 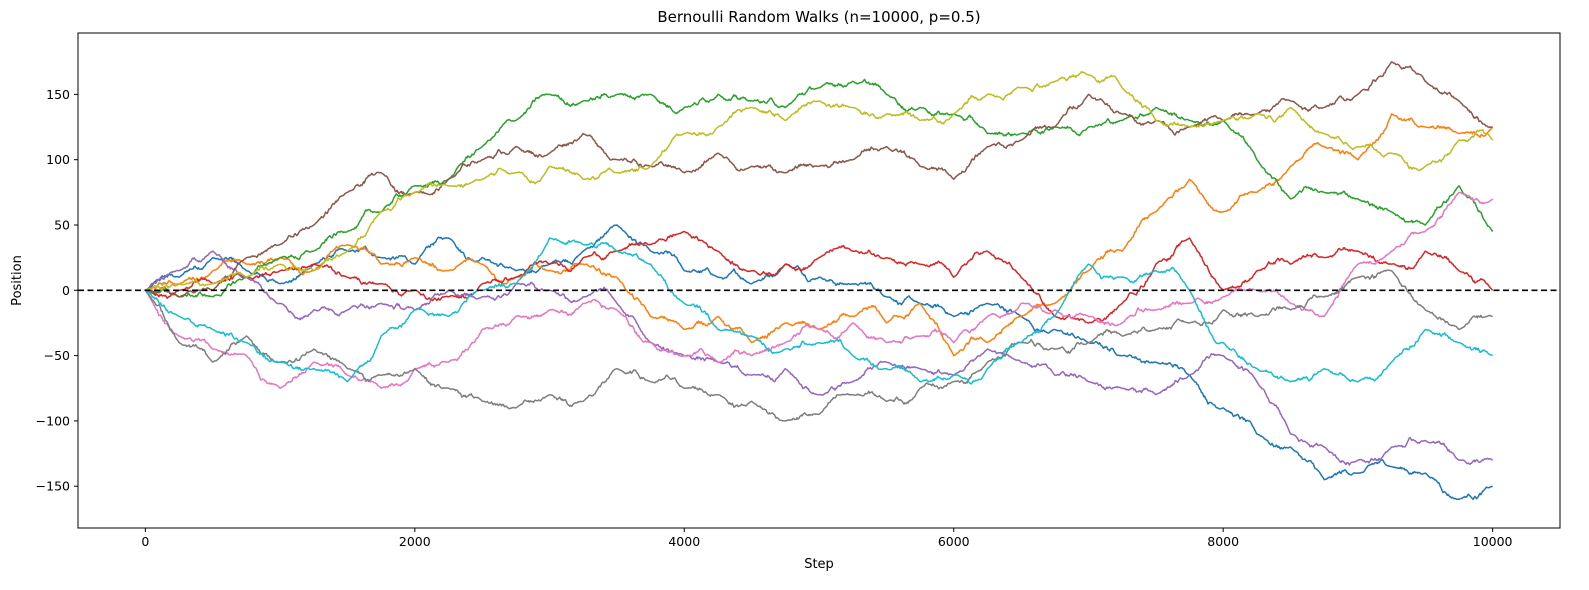 What do you see at coordinates (1223, 541) in the screenshot?
I see `x-tick-label: 8000` at bounding box center [1223, 541].